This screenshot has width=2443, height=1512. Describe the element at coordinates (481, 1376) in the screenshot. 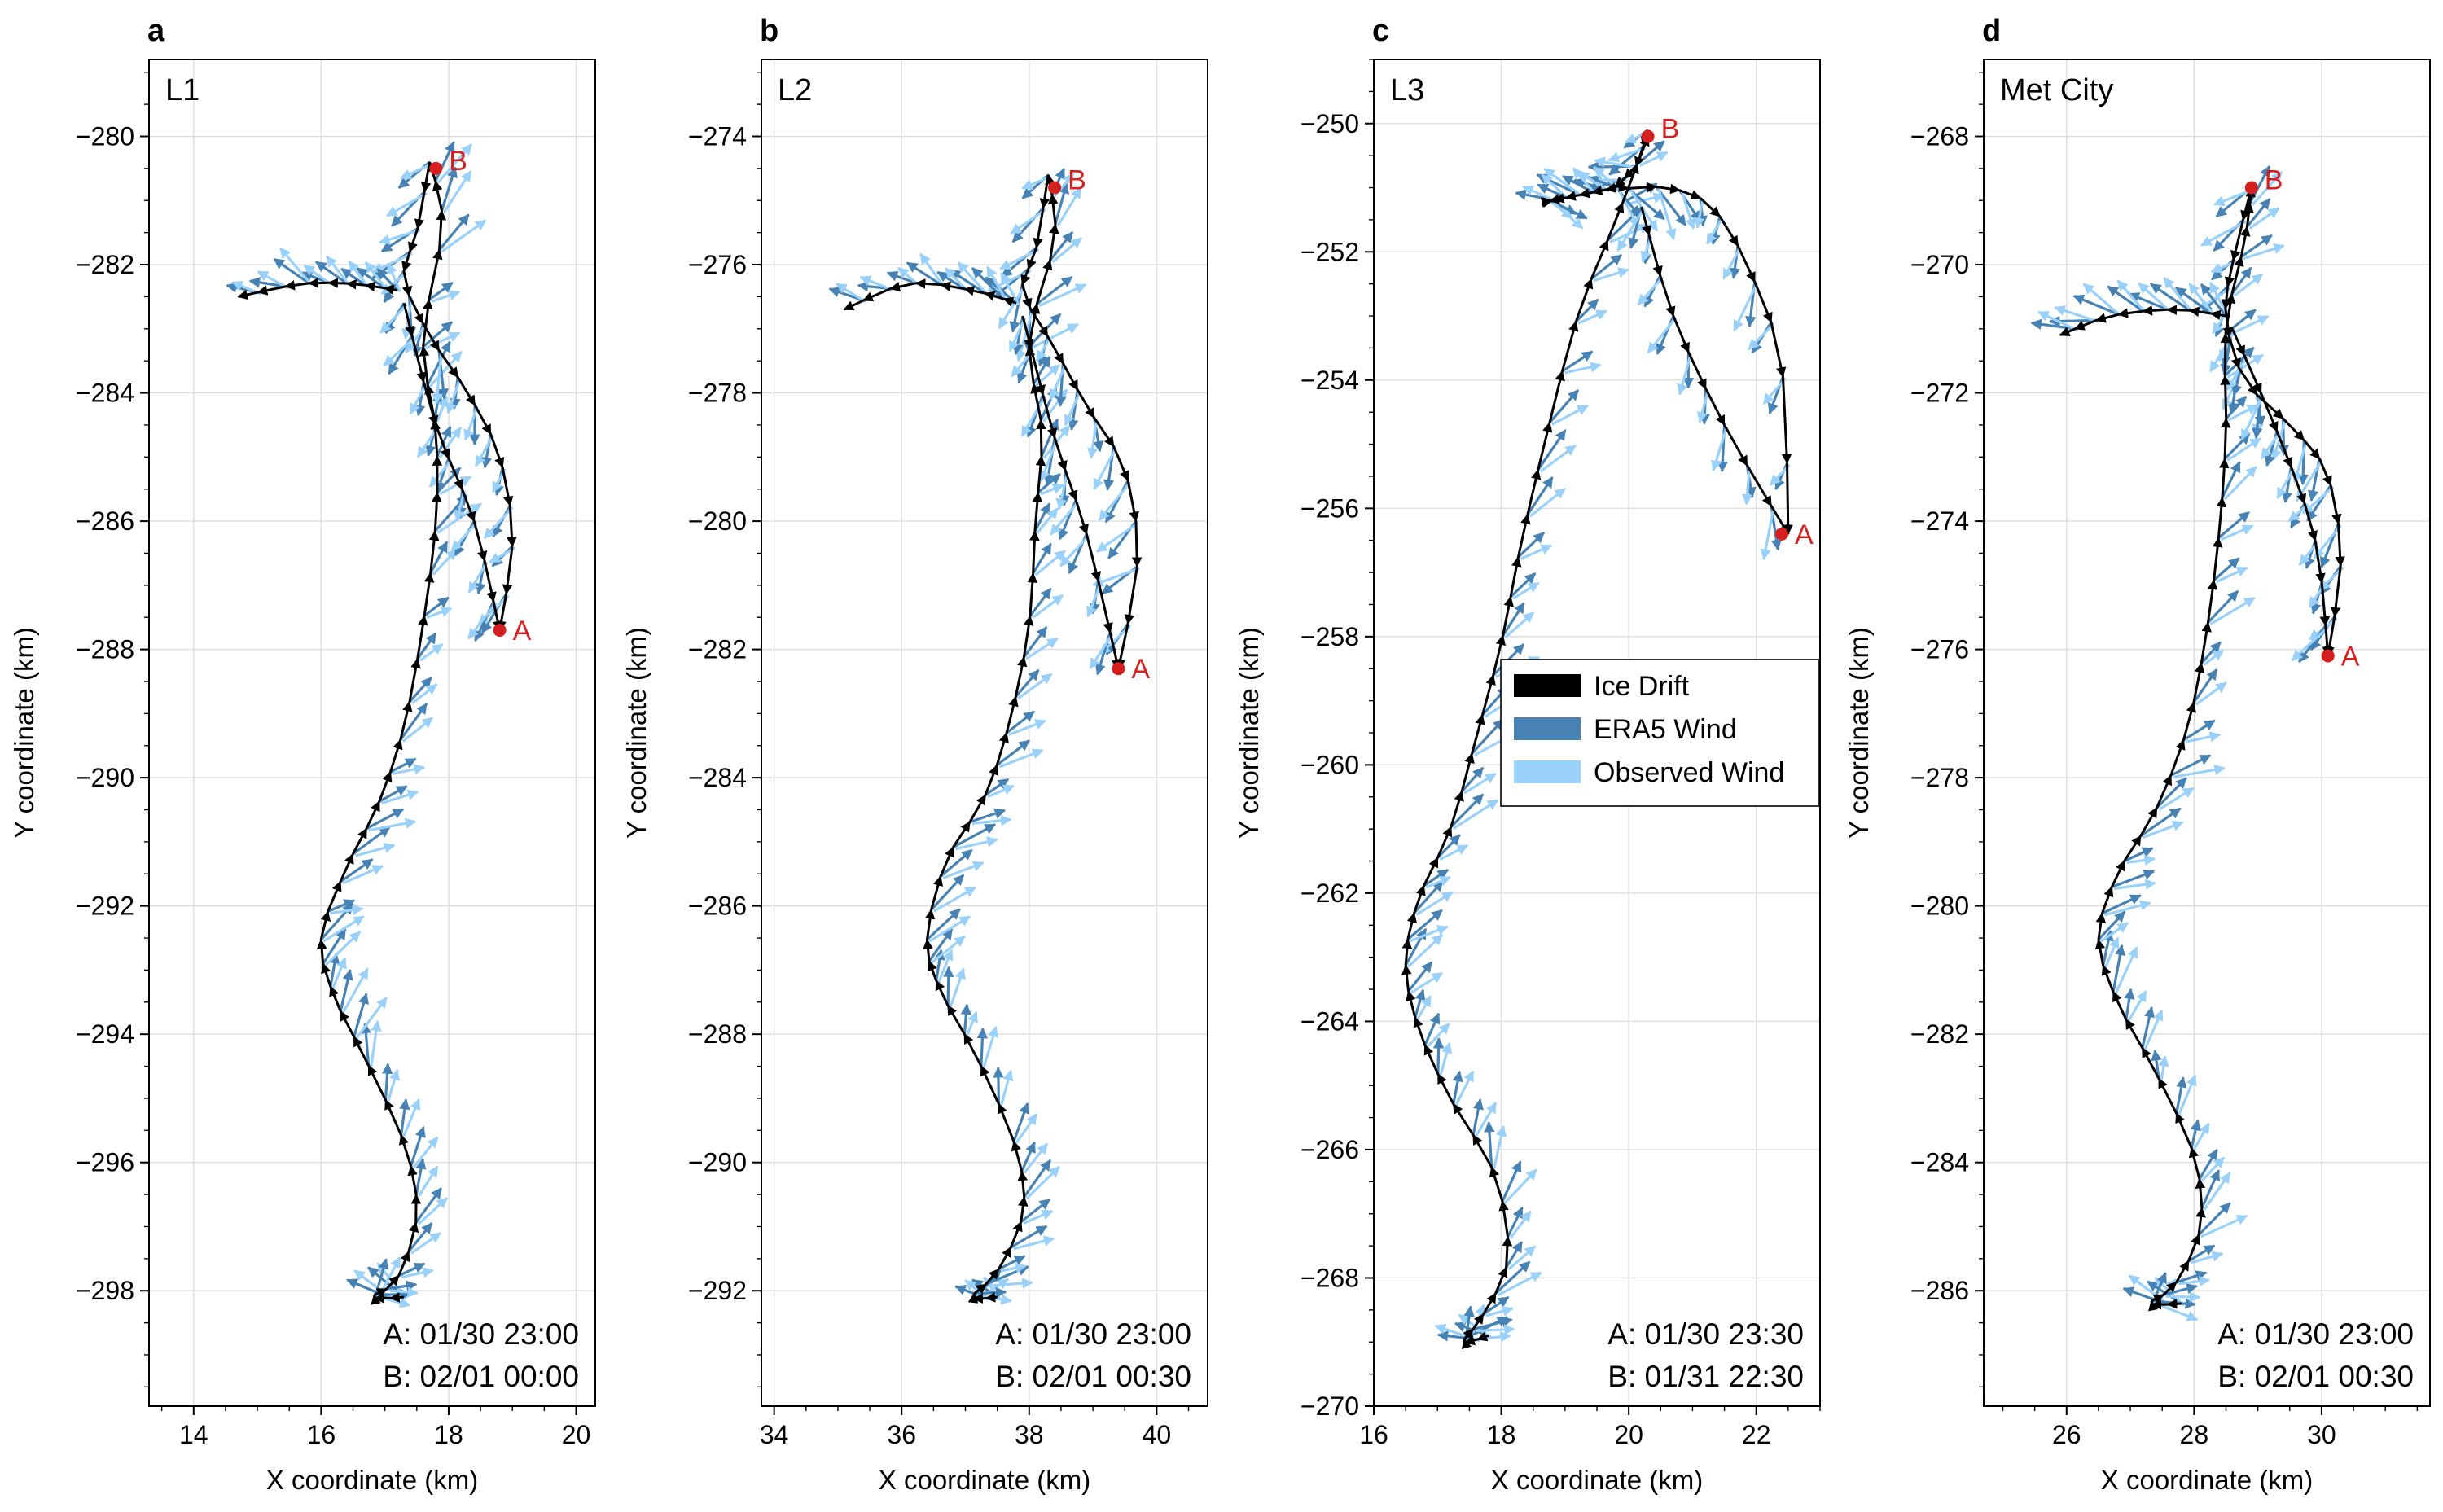

I see `timestamp-b: B: 02/01 00:00` at that location.